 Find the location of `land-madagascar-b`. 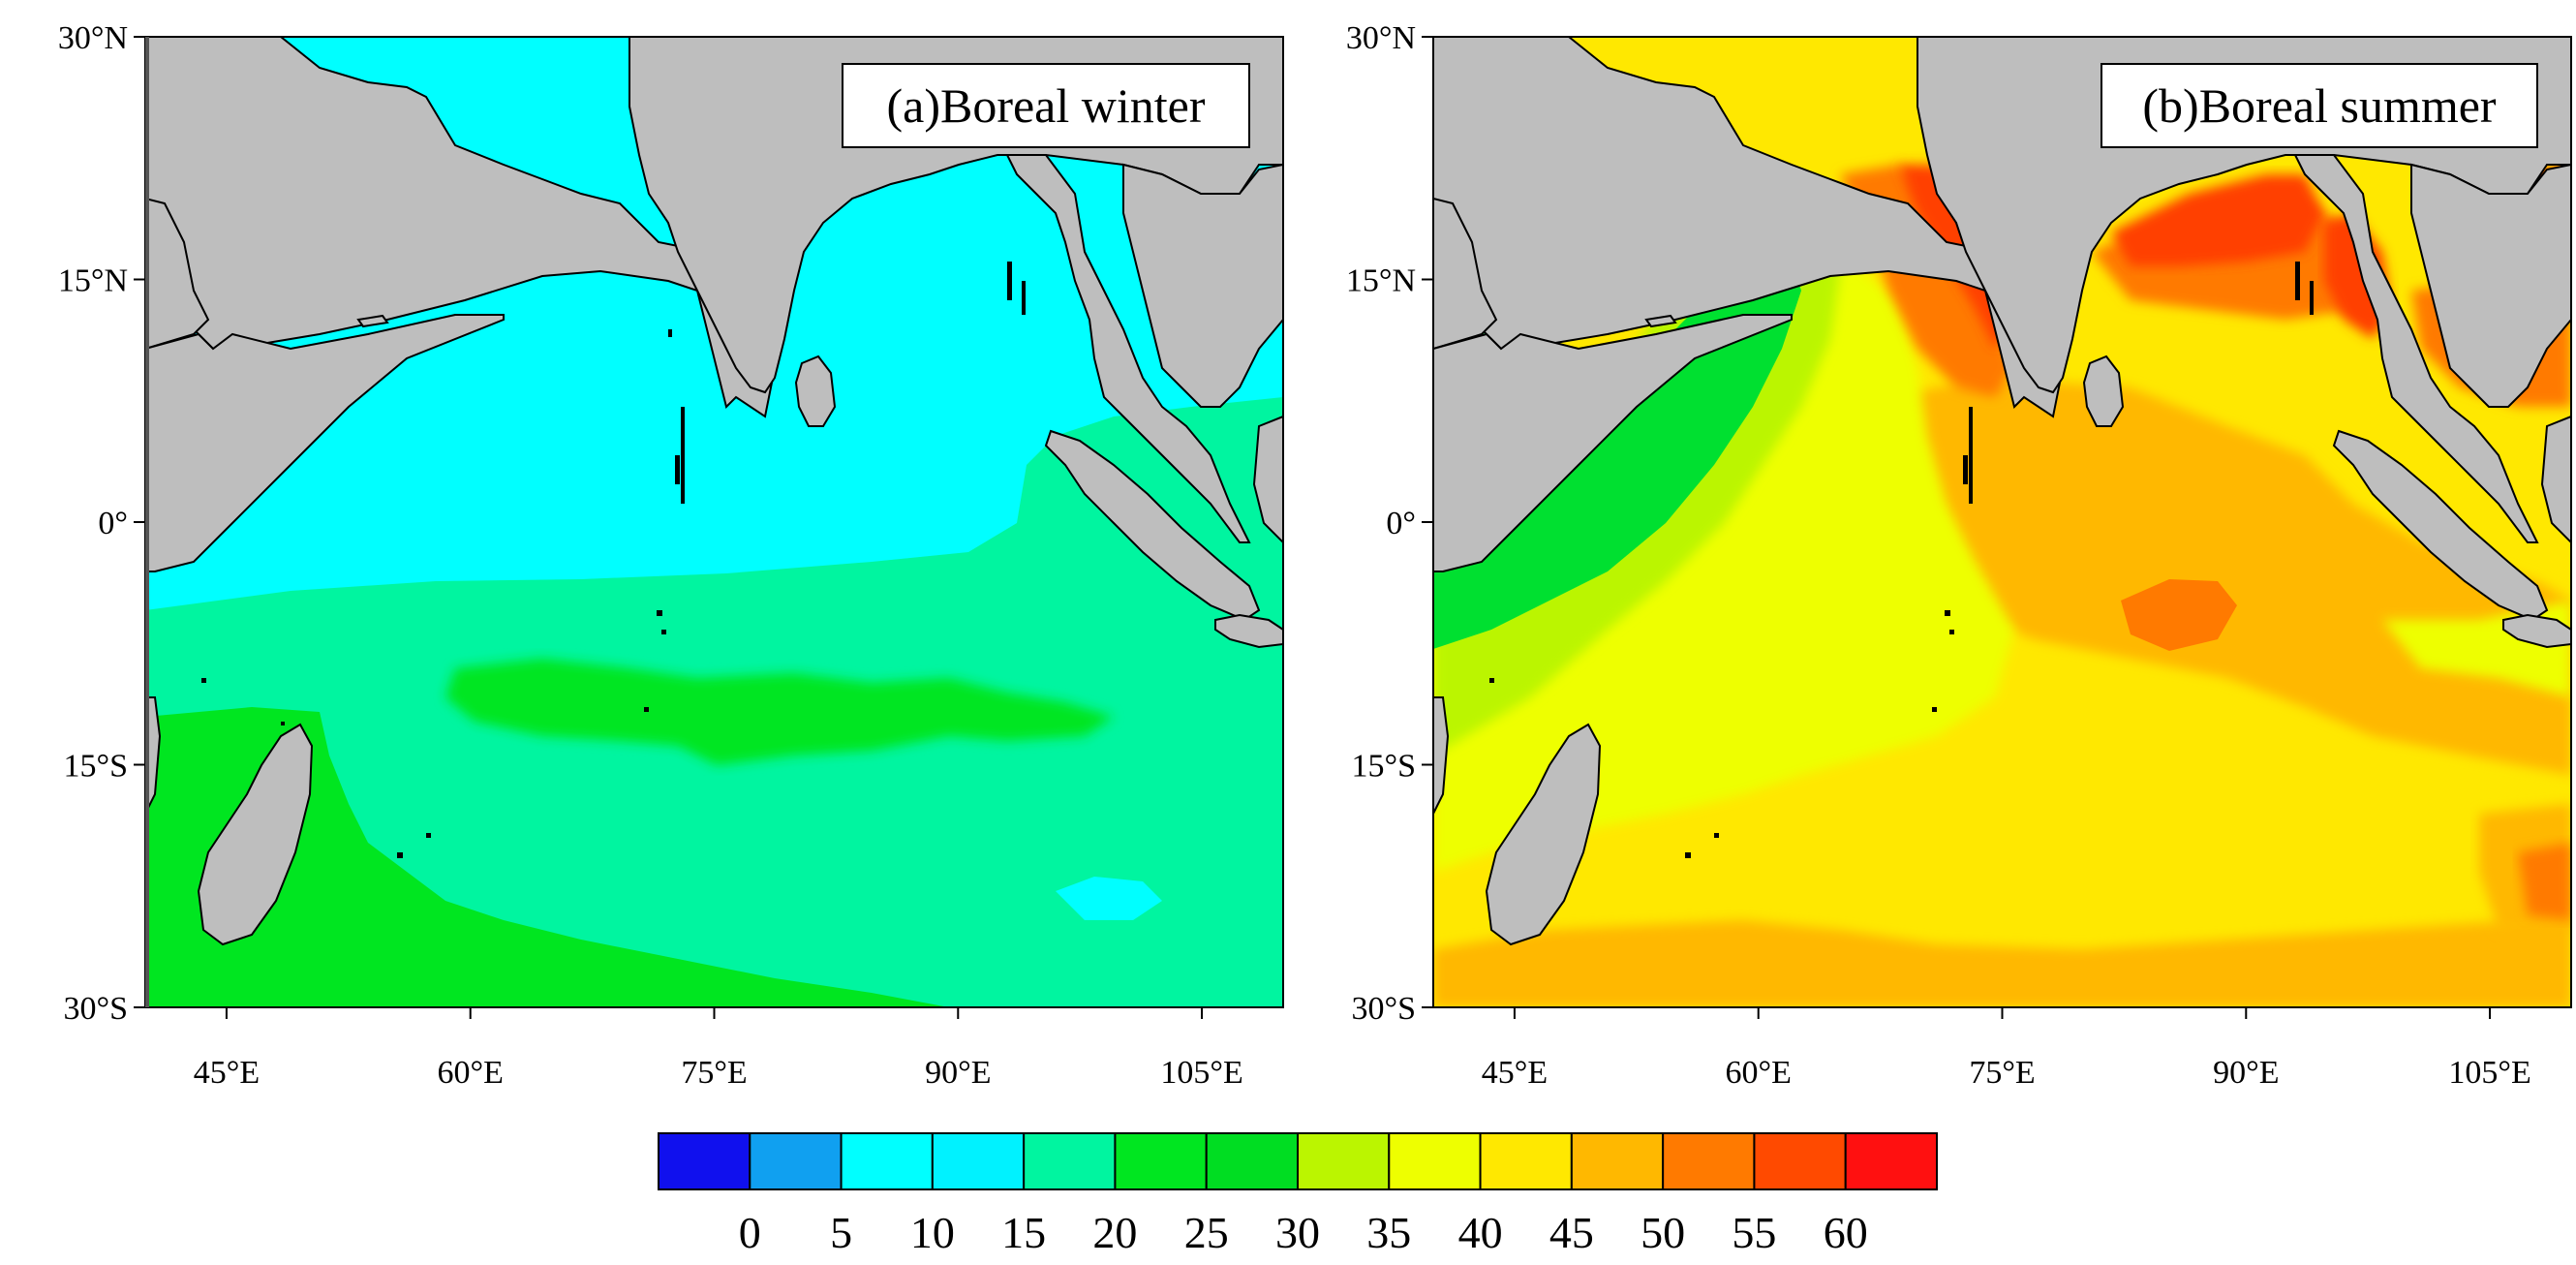

land-madagascar-b is located at coordinates (1543, 834).